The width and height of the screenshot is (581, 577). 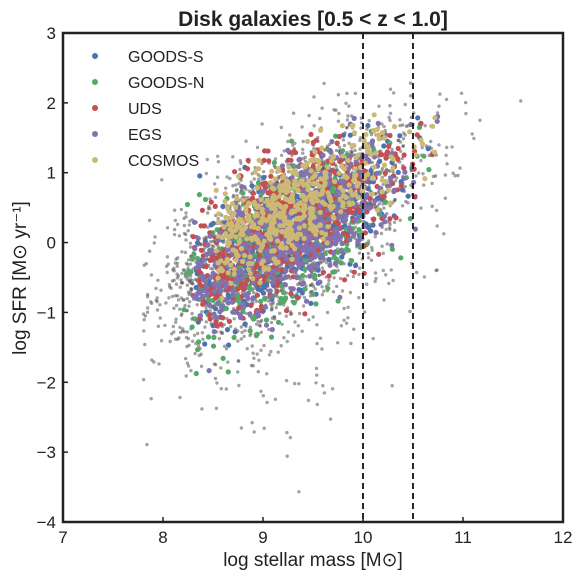 I want to click on legend-marker, so click(x=95, y=108).